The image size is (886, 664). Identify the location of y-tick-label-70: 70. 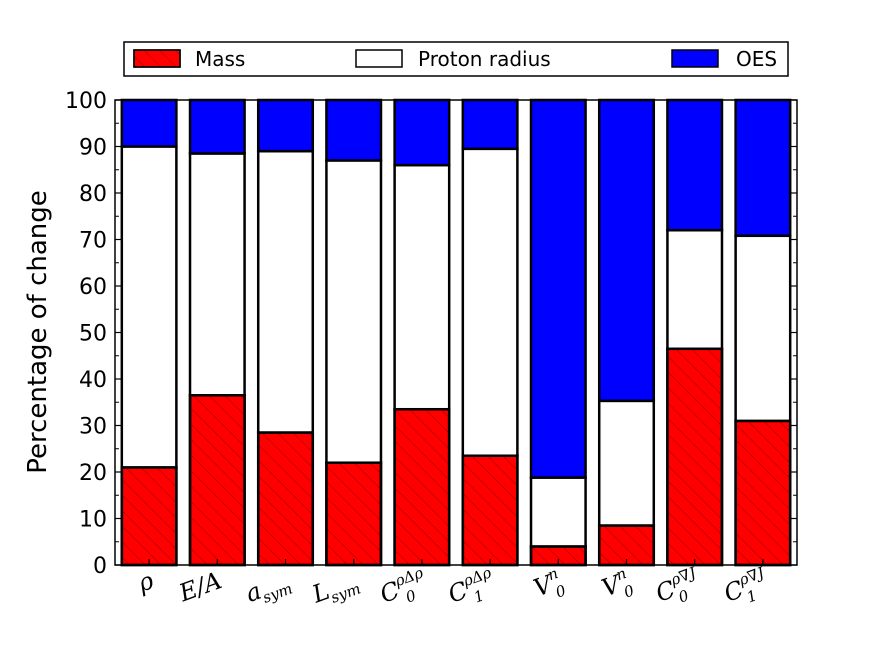
(93, 241).